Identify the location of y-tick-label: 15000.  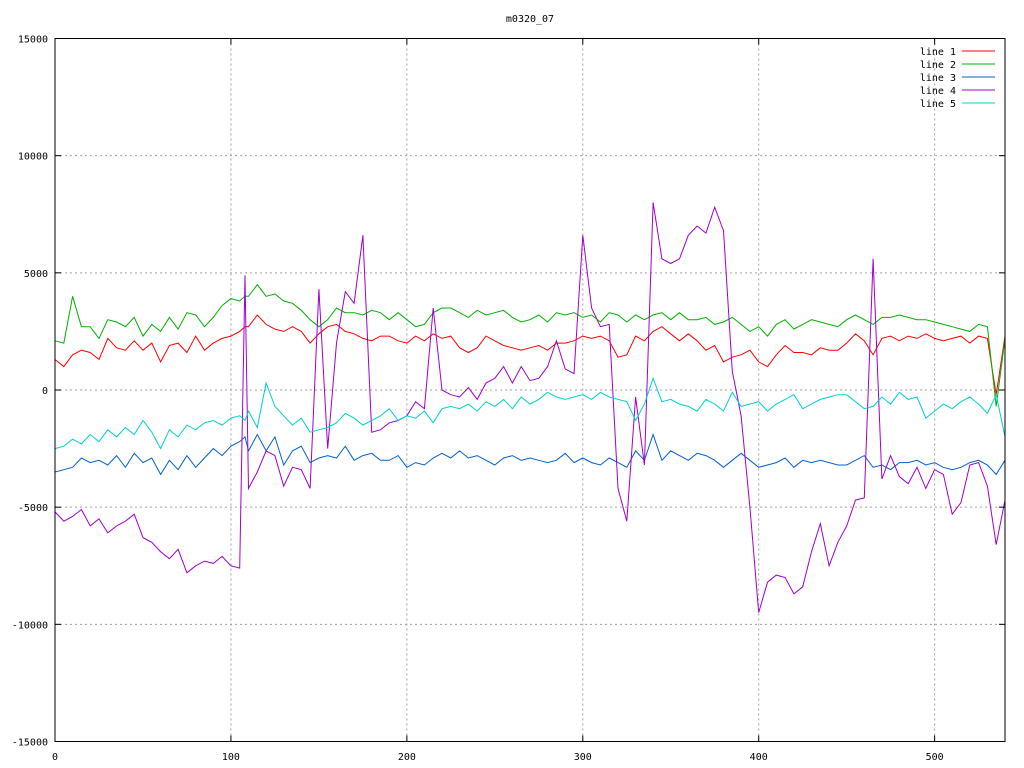
(33, 40).